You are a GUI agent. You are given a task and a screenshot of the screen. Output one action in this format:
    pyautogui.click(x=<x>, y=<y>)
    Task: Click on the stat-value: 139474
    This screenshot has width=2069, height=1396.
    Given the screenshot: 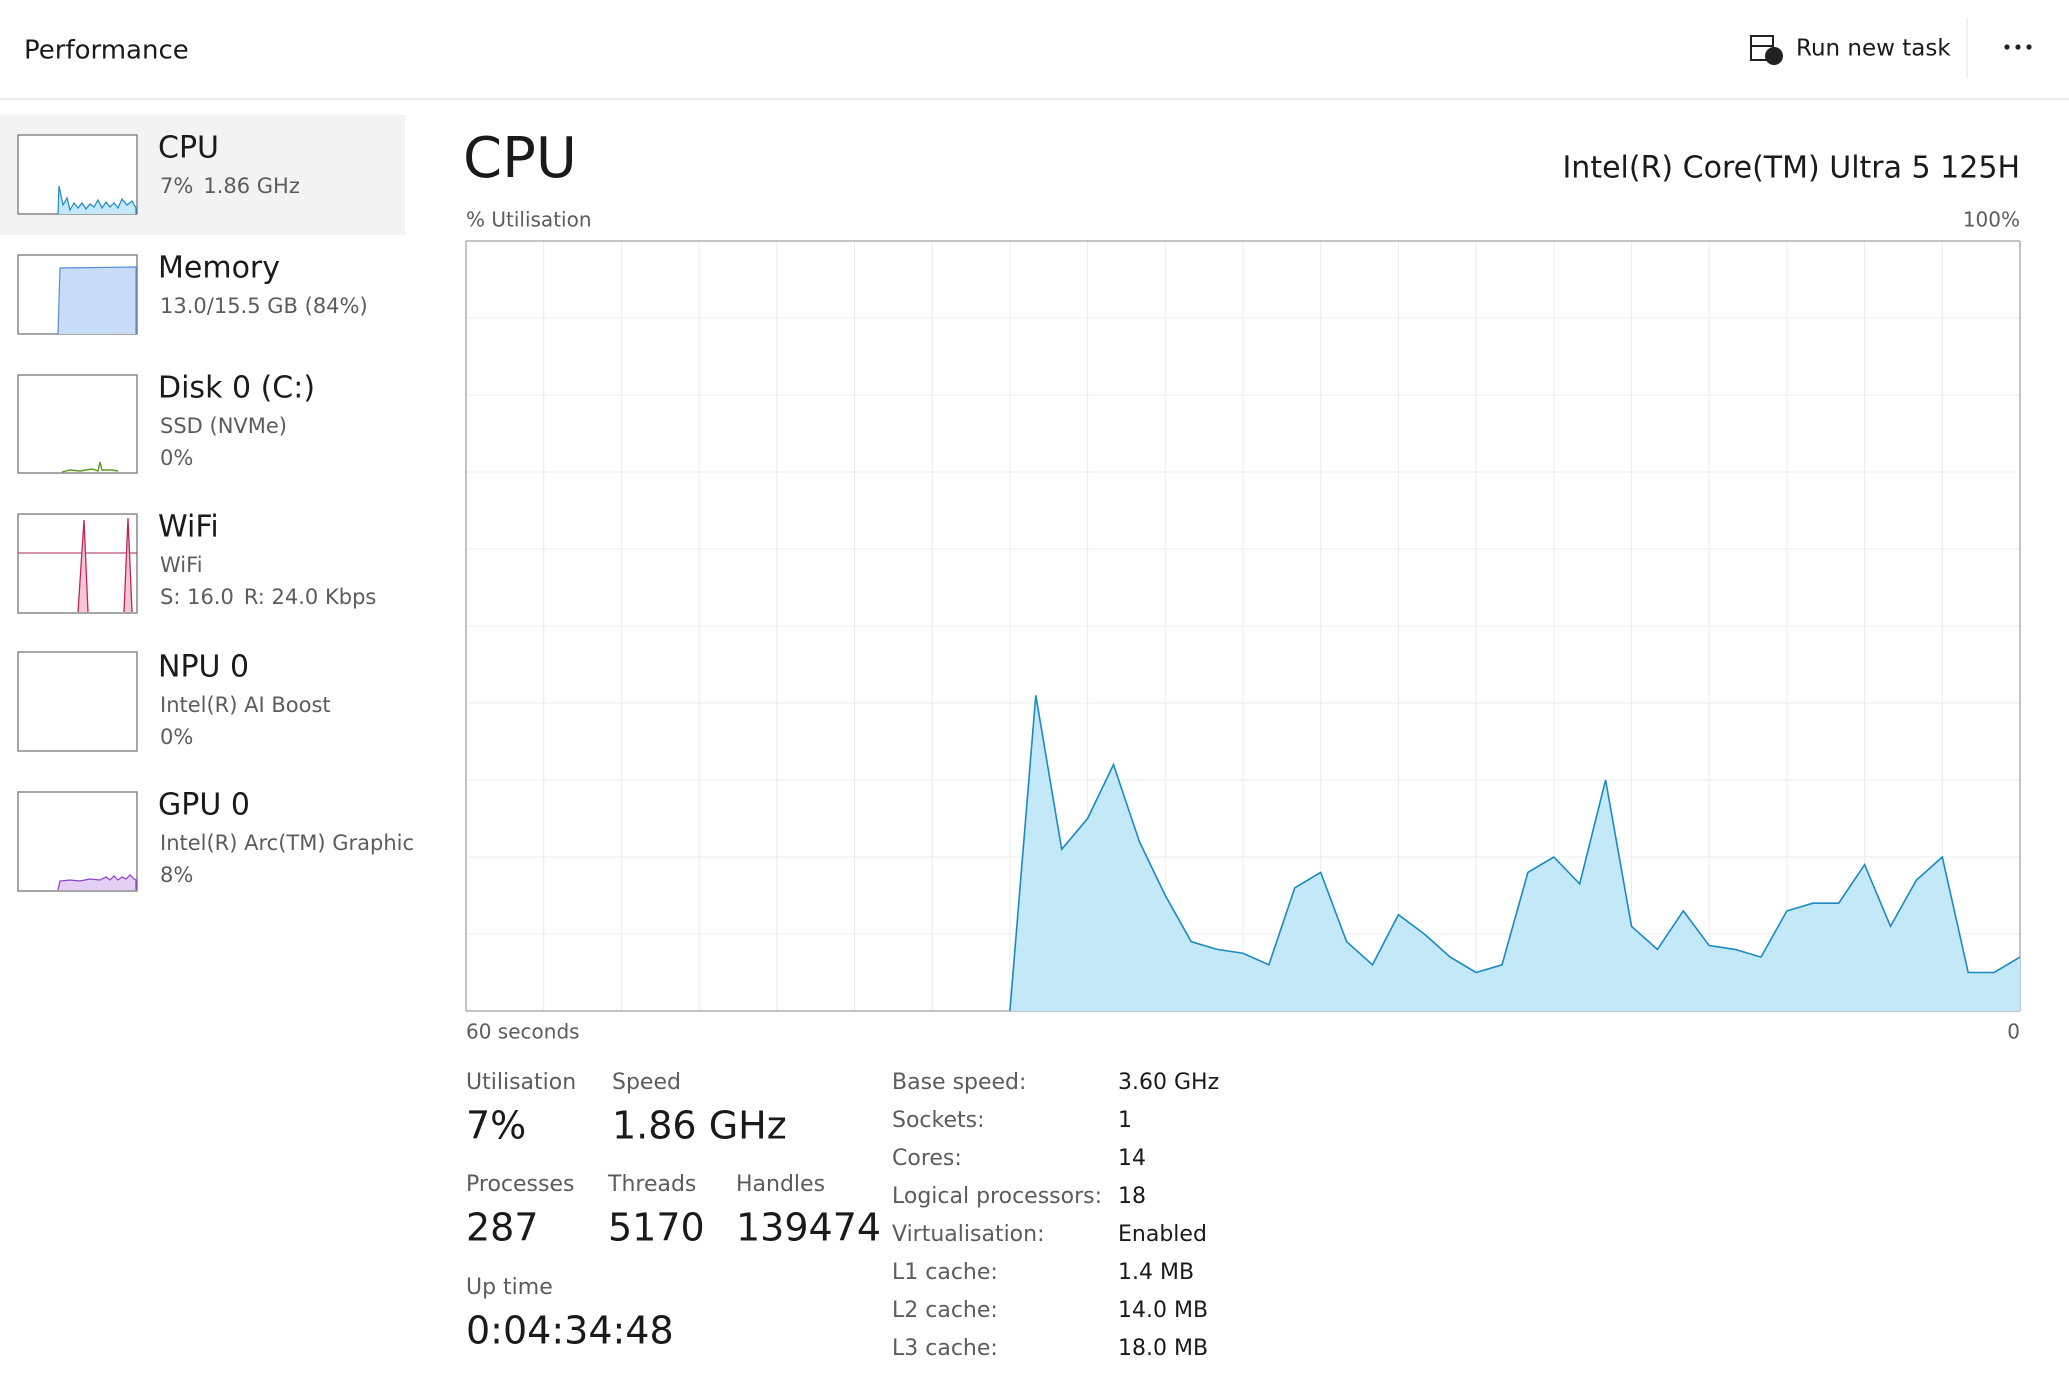 What is the action you would take?
    pyautogui.click(x=808, y=1228)
    